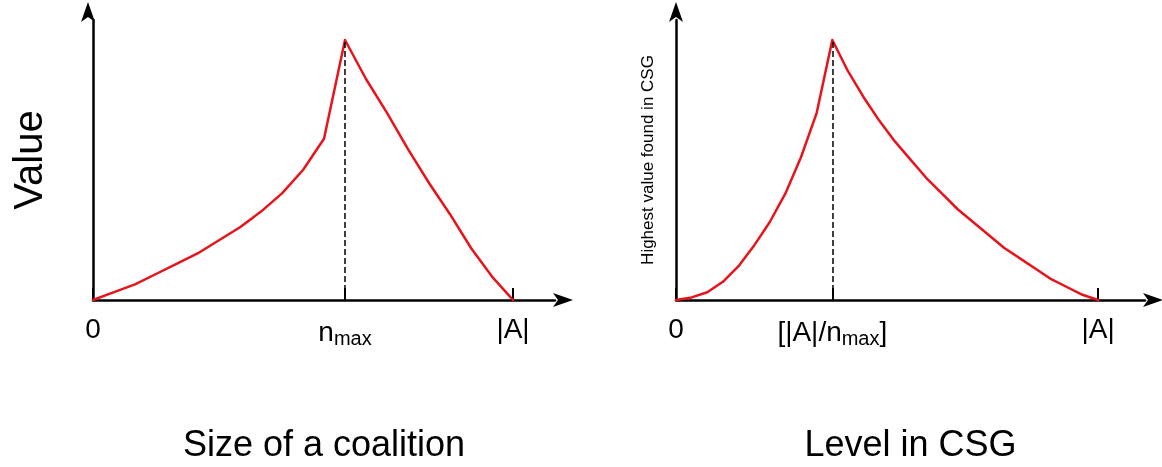 The width and height of the screenshot is (1162, 467). Describe the element at coordinates (28, 160) in the screenshot. I see `y-axis-title: Value` at that location.